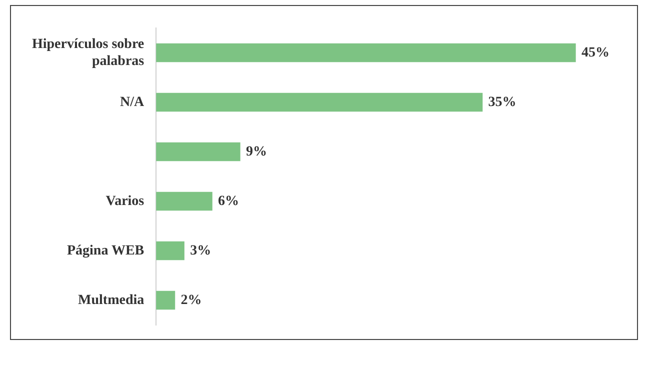 Image resolution: width=650 pixels, height=375 pixels. What do you see at coordinates (191, 300) in the screenshot?
I see `data-label: 2%` at bounding box center [191, 300].